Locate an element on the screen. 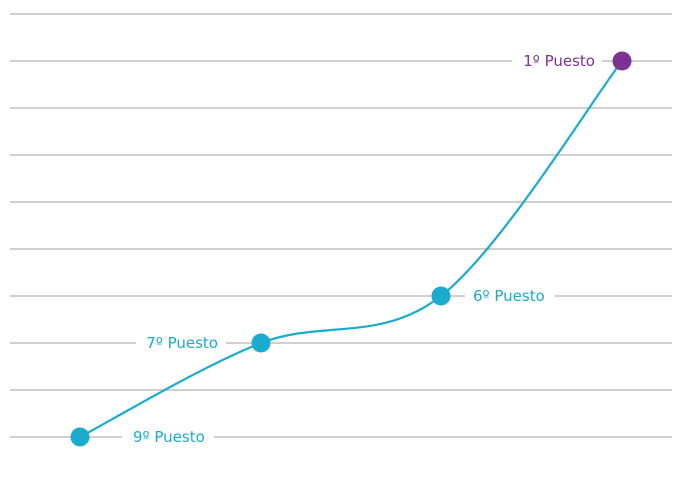  point-label: 7º Puesto is located at coordinates (182, 343).